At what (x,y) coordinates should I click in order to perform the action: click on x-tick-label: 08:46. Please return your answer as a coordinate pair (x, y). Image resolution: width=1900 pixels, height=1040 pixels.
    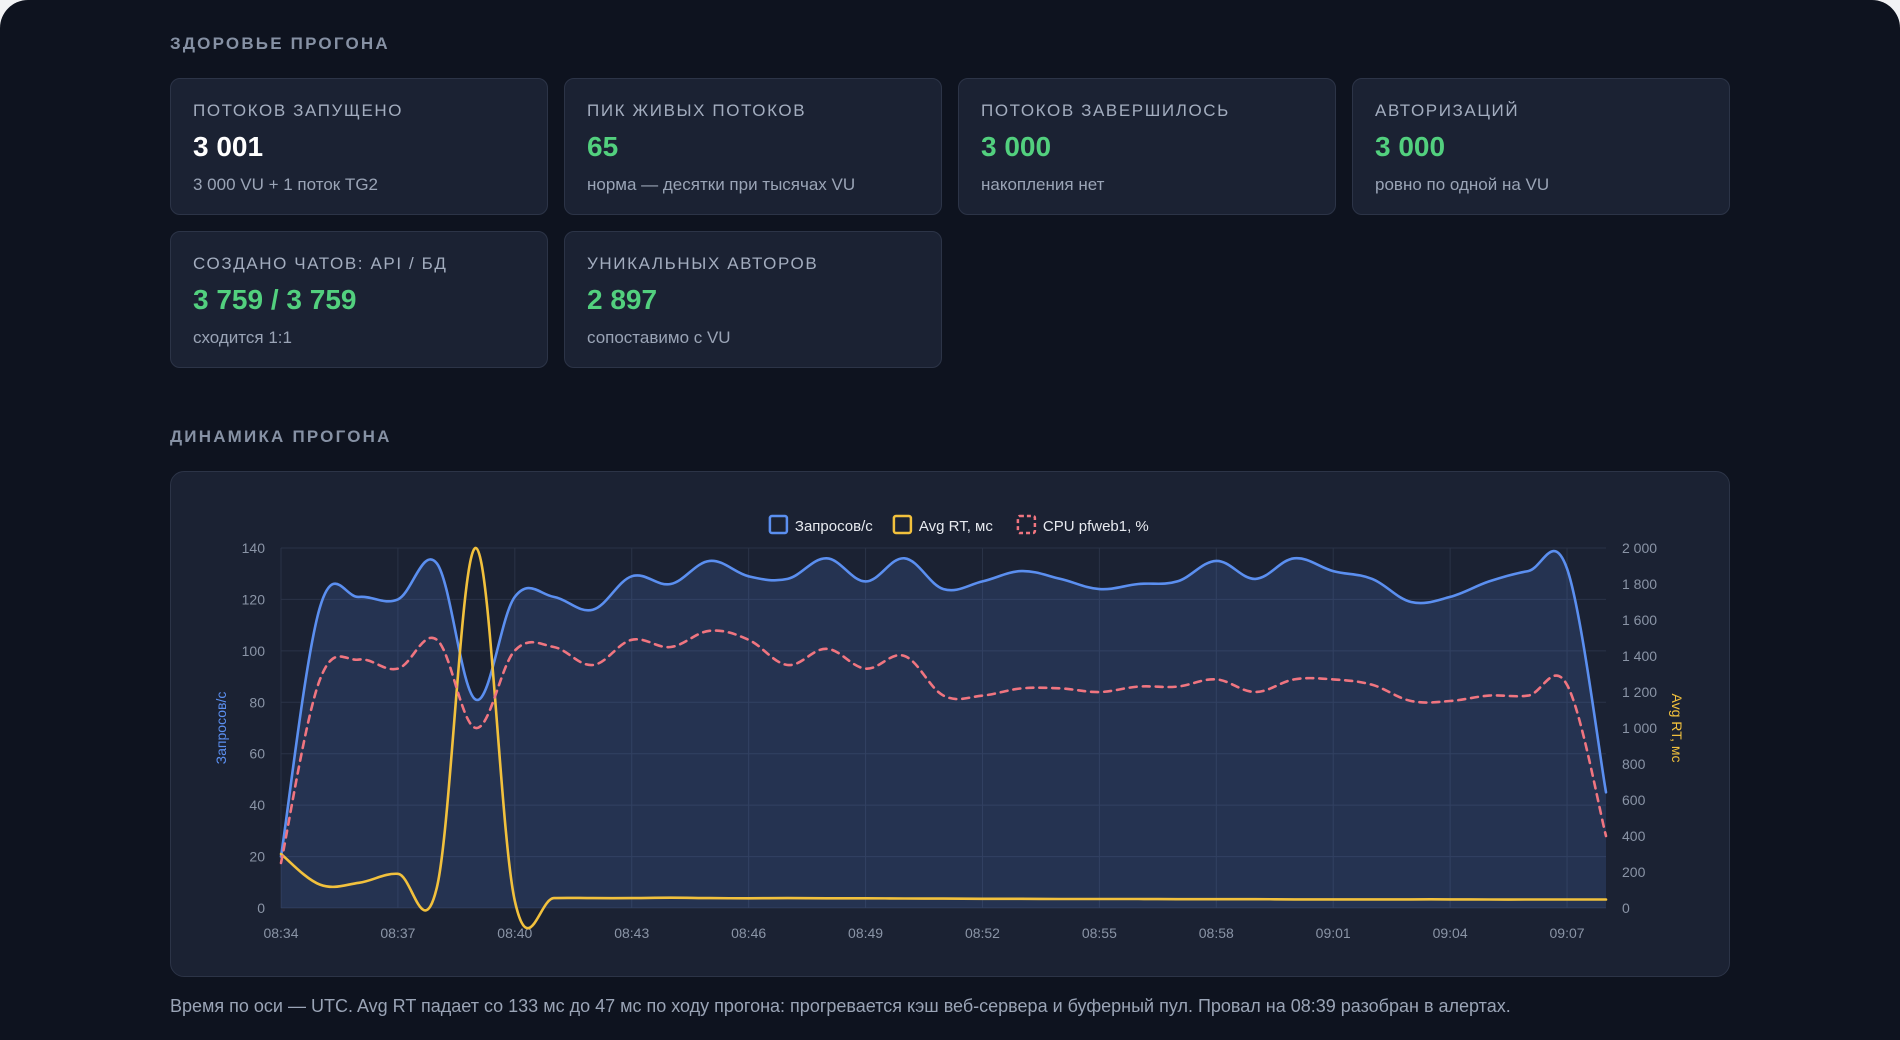
    Looking at the image, I should click on (748, 933).